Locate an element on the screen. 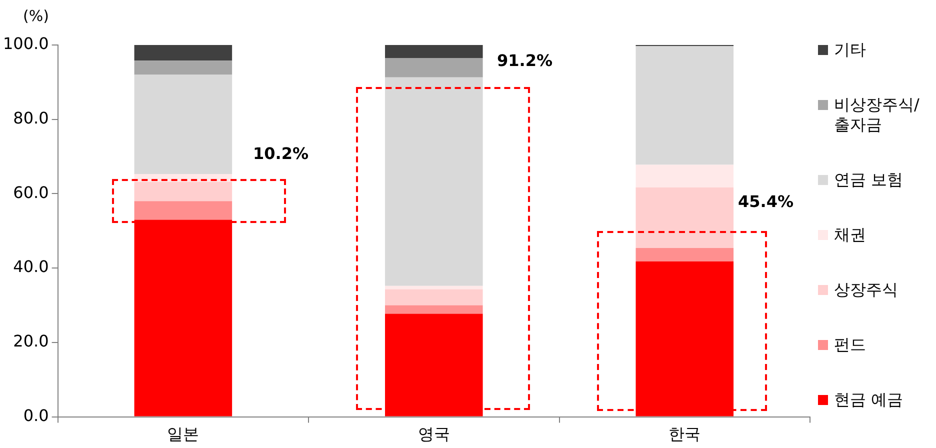  legend-label: 상장주식 is located at coordinates (866, 290).